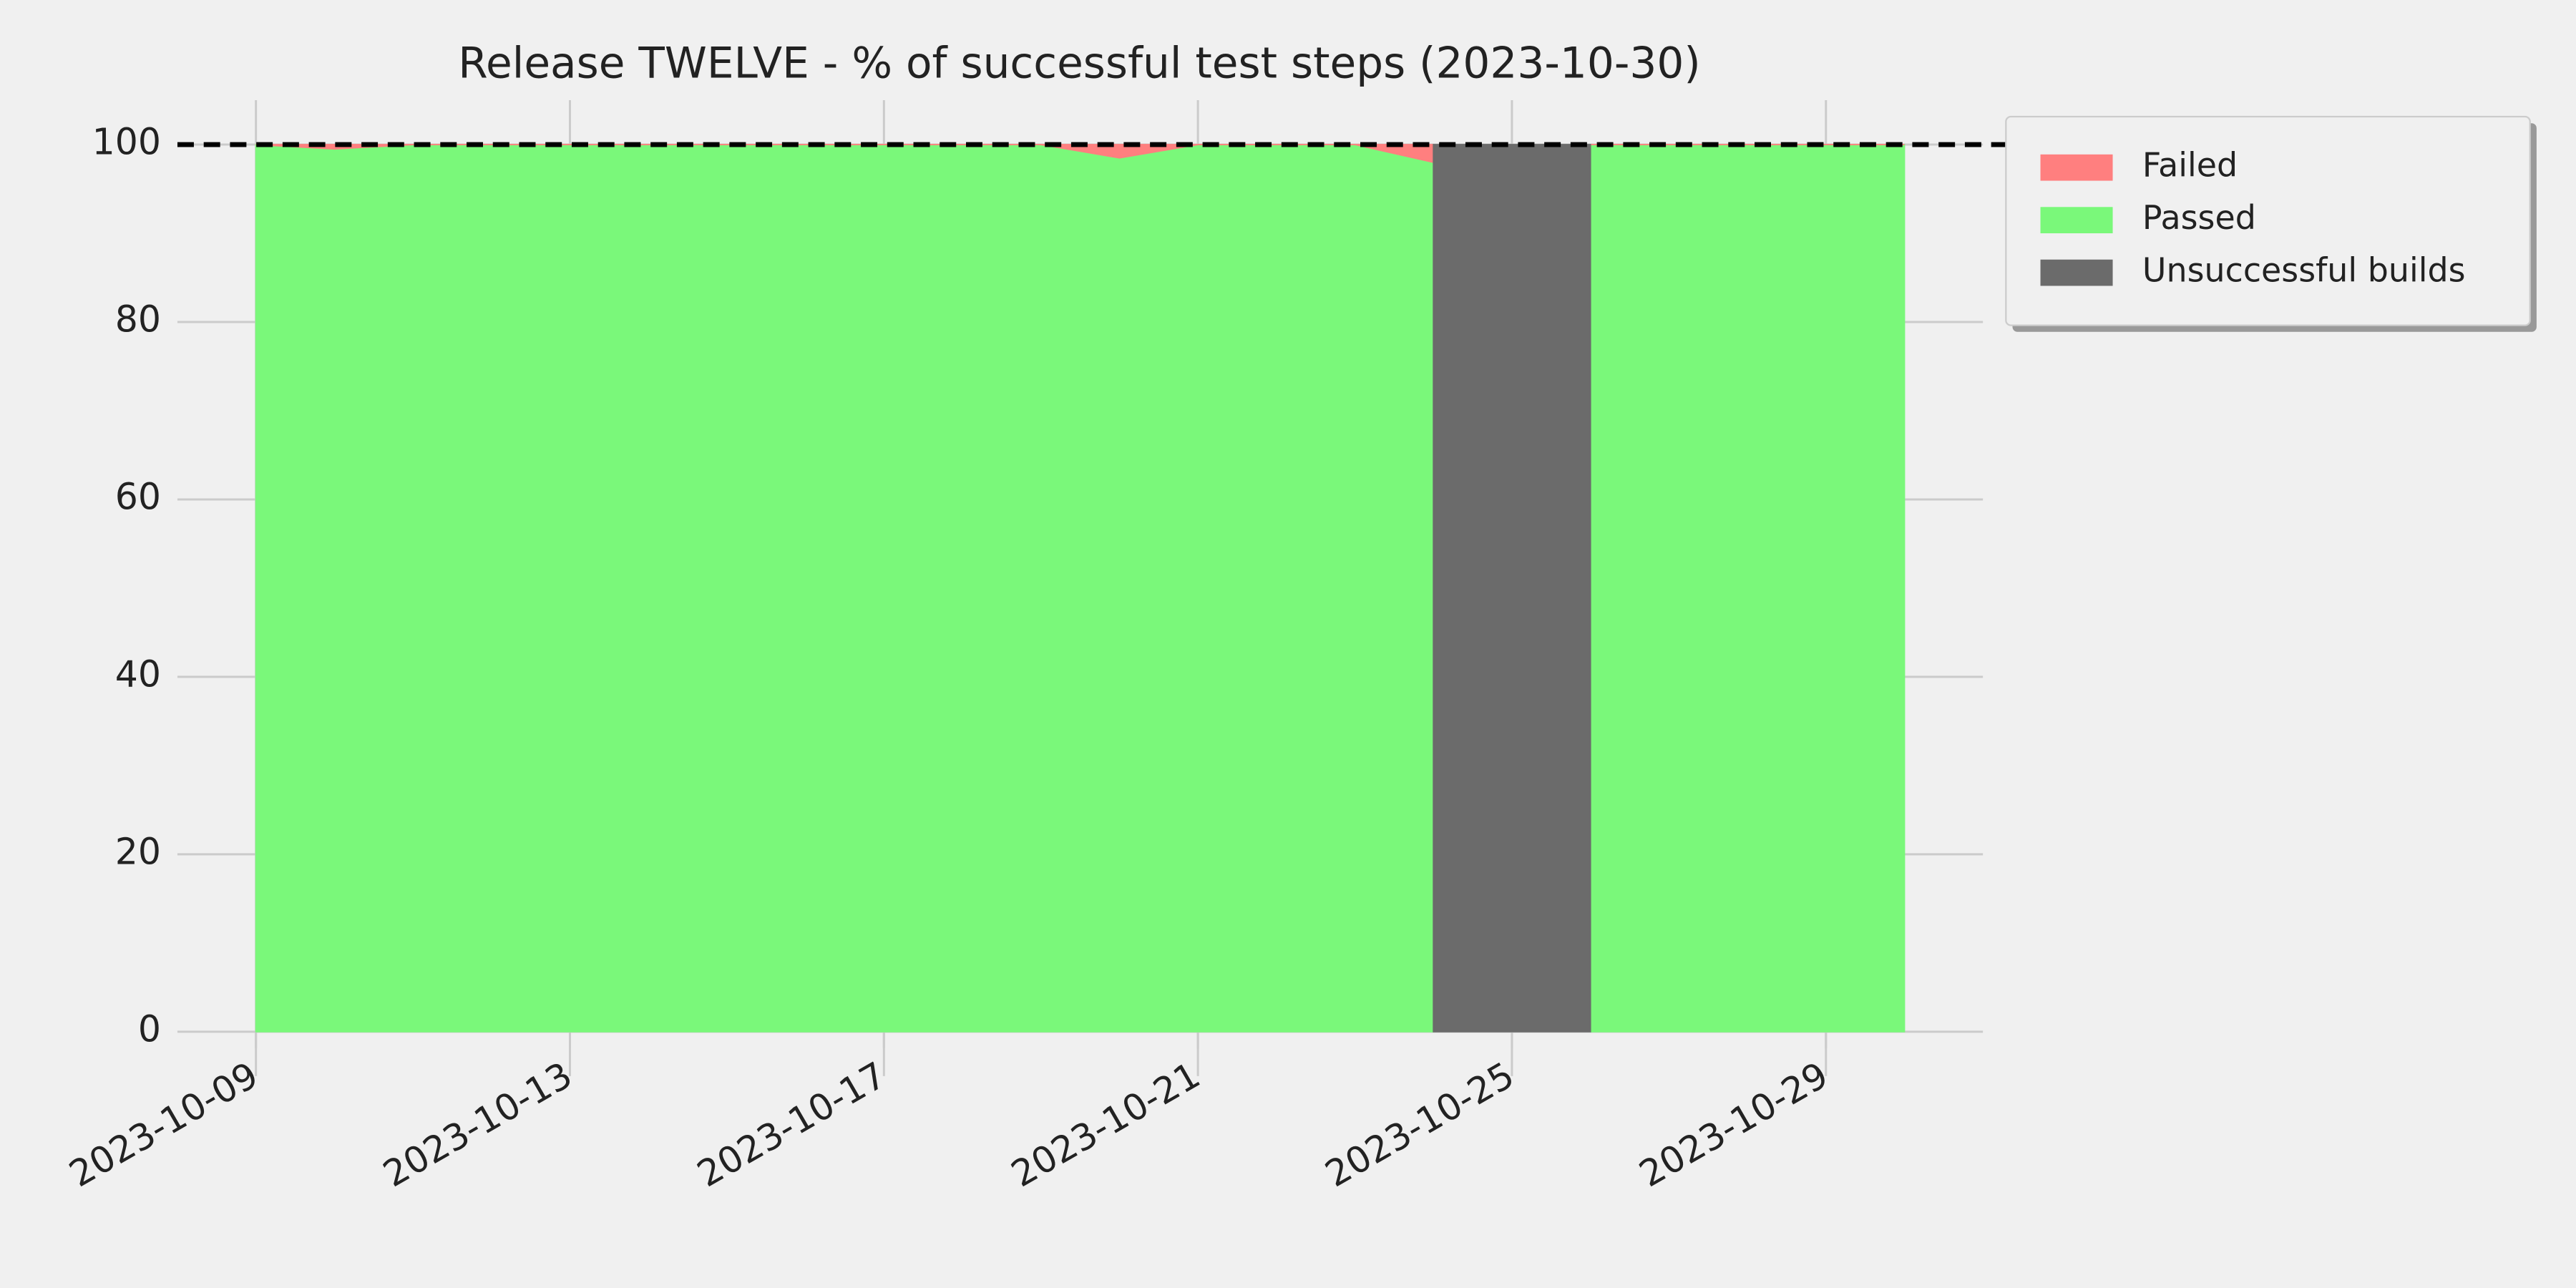 The width and height of the screenshot is (2576, 1288). I want to click on legend-label: Failed, so click(2190, 165).